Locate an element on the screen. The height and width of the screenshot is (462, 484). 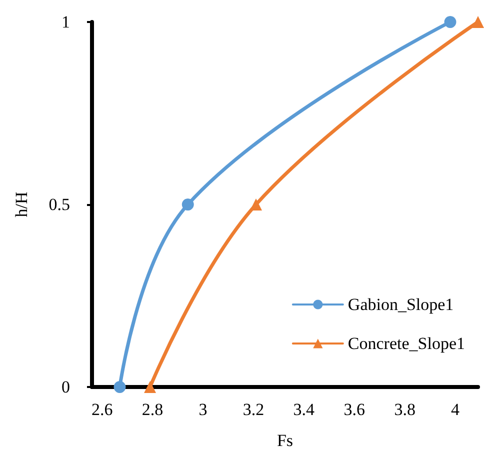
x-axis-title: Fs is located at coordinates (285, 440).